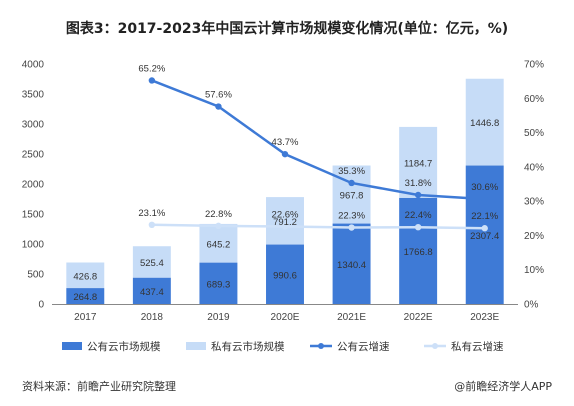 This screenshot has height=406, width=574. Describe the element at coordinates (33, 245) in the screenshot. I see `y-left-tick-label: 1000` at that location.